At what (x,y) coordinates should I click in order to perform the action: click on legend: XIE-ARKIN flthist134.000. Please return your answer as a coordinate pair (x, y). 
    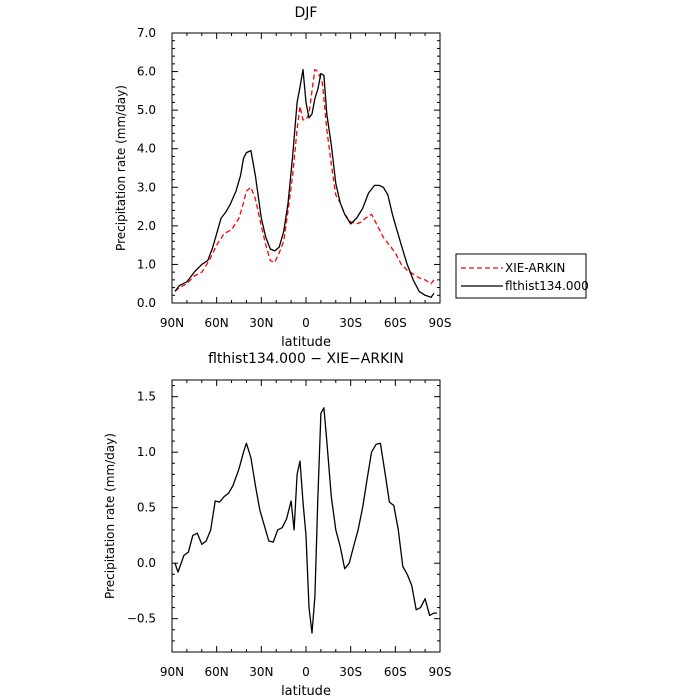
    Looking at the image, I should click on (522, 276).